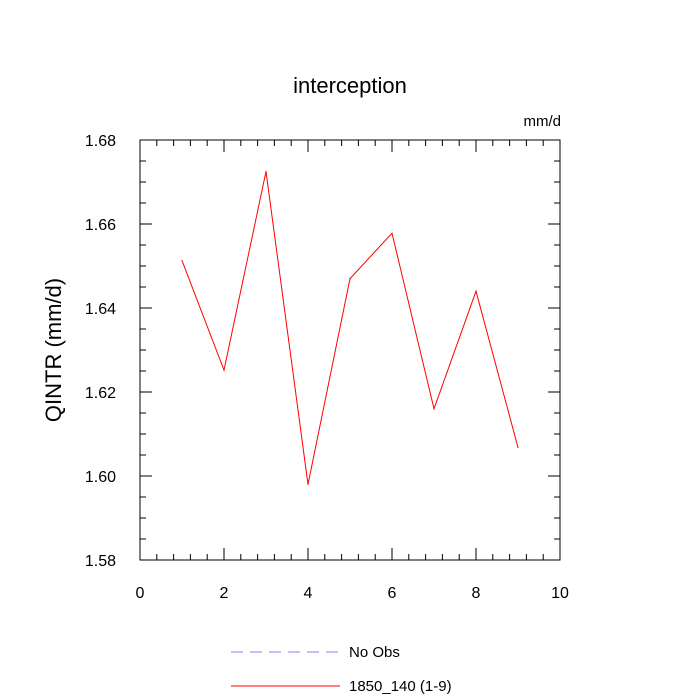 This screenshot has height=700, width=700. I want to click on x-tick-label: 6, so click(392, 593).